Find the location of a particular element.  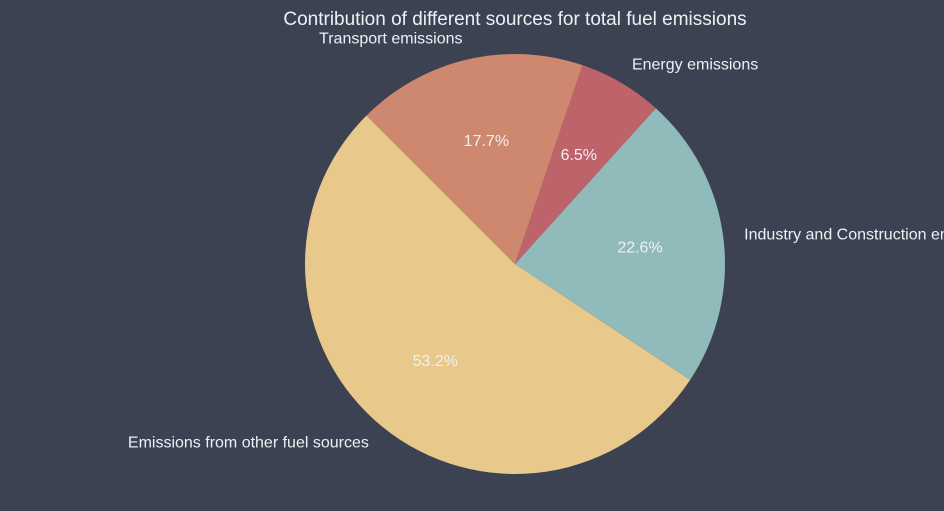

pie-category-label: Emissions from other fuel sources is located at coordinates (248, 442).